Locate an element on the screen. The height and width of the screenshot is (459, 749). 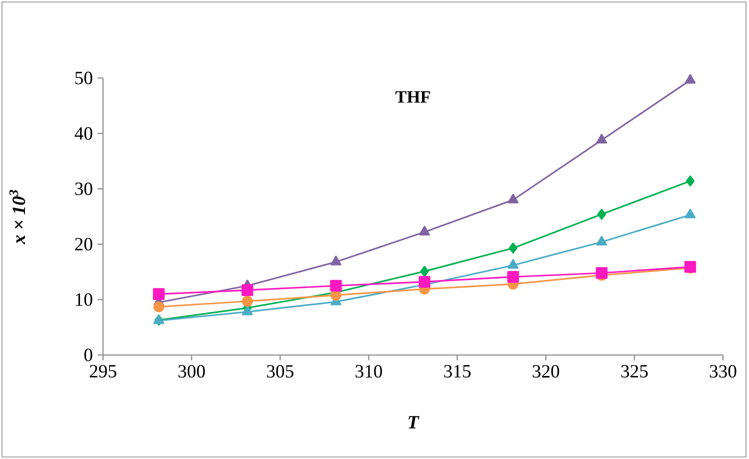
x-tick-label: 295 is located at coordinates (103, 371).